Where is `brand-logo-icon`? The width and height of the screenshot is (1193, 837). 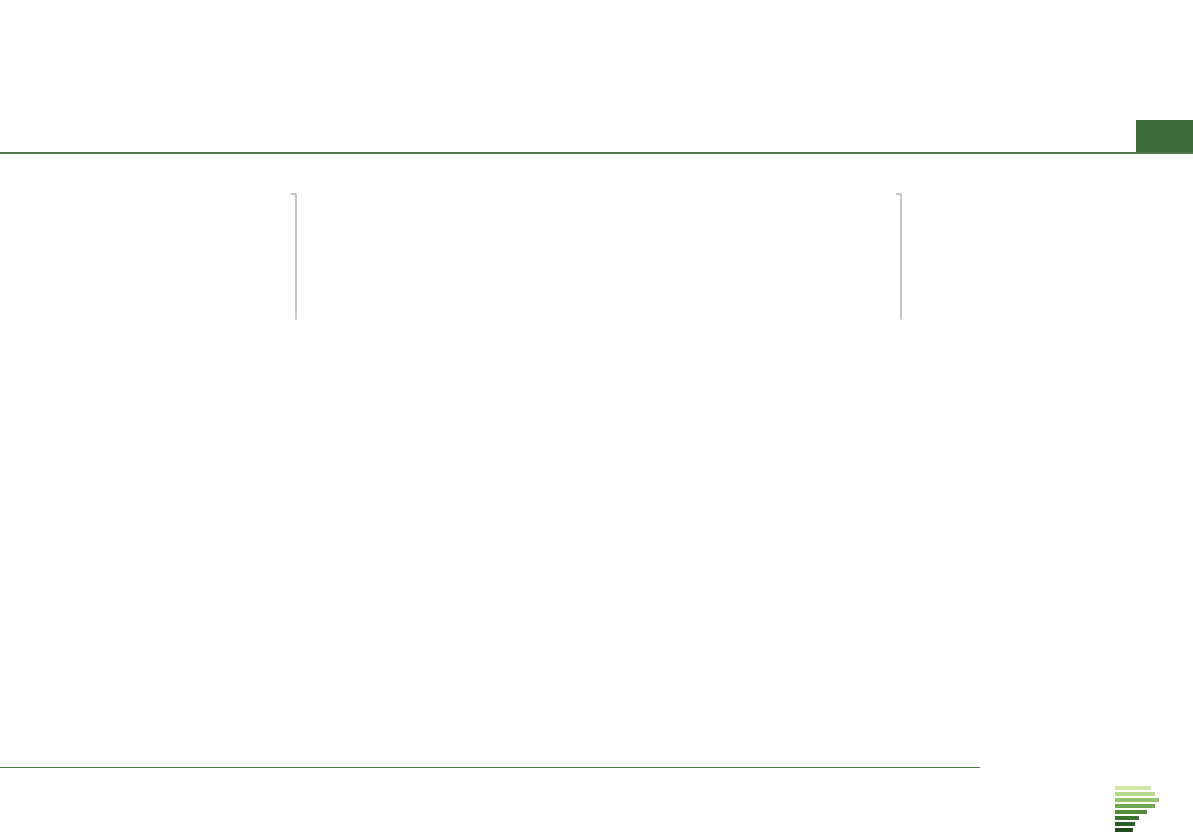
brand-logo-icon is located at coordinates (1137, 809).